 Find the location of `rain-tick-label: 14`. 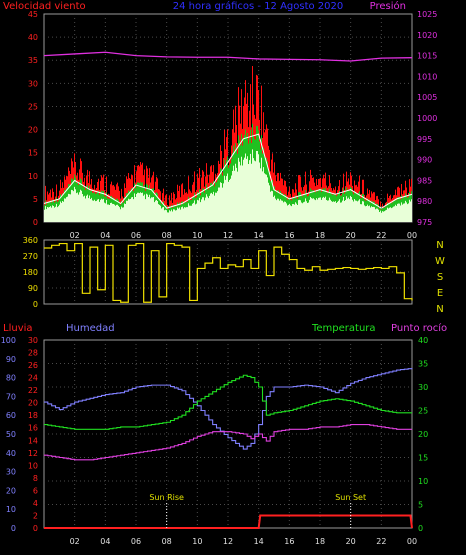

rain-tick-label: 14 is located at coordinates (33, 440).